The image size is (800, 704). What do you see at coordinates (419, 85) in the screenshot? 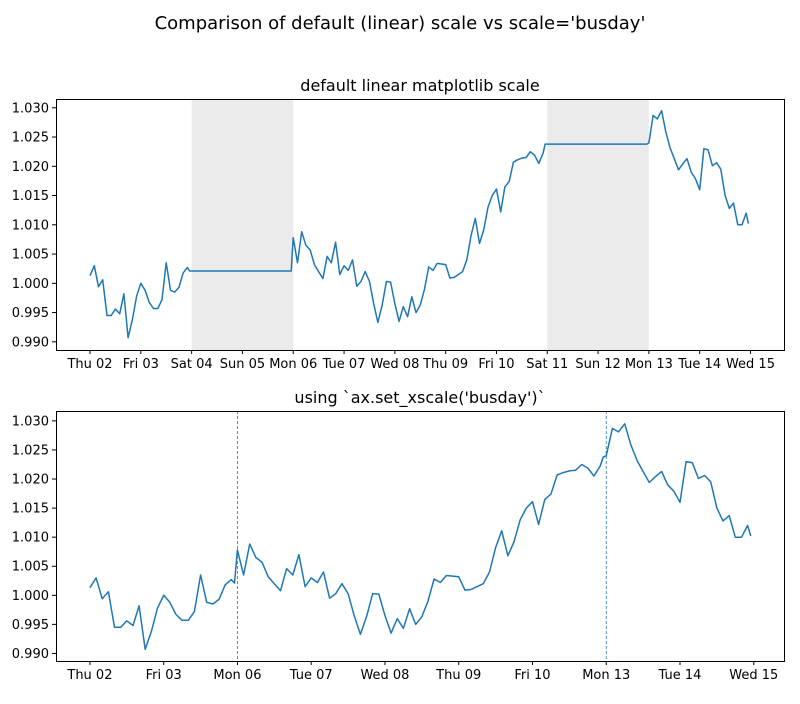
I see `axes-title-linear: default linear matplotlib scale` at bounding box center [419, 85].